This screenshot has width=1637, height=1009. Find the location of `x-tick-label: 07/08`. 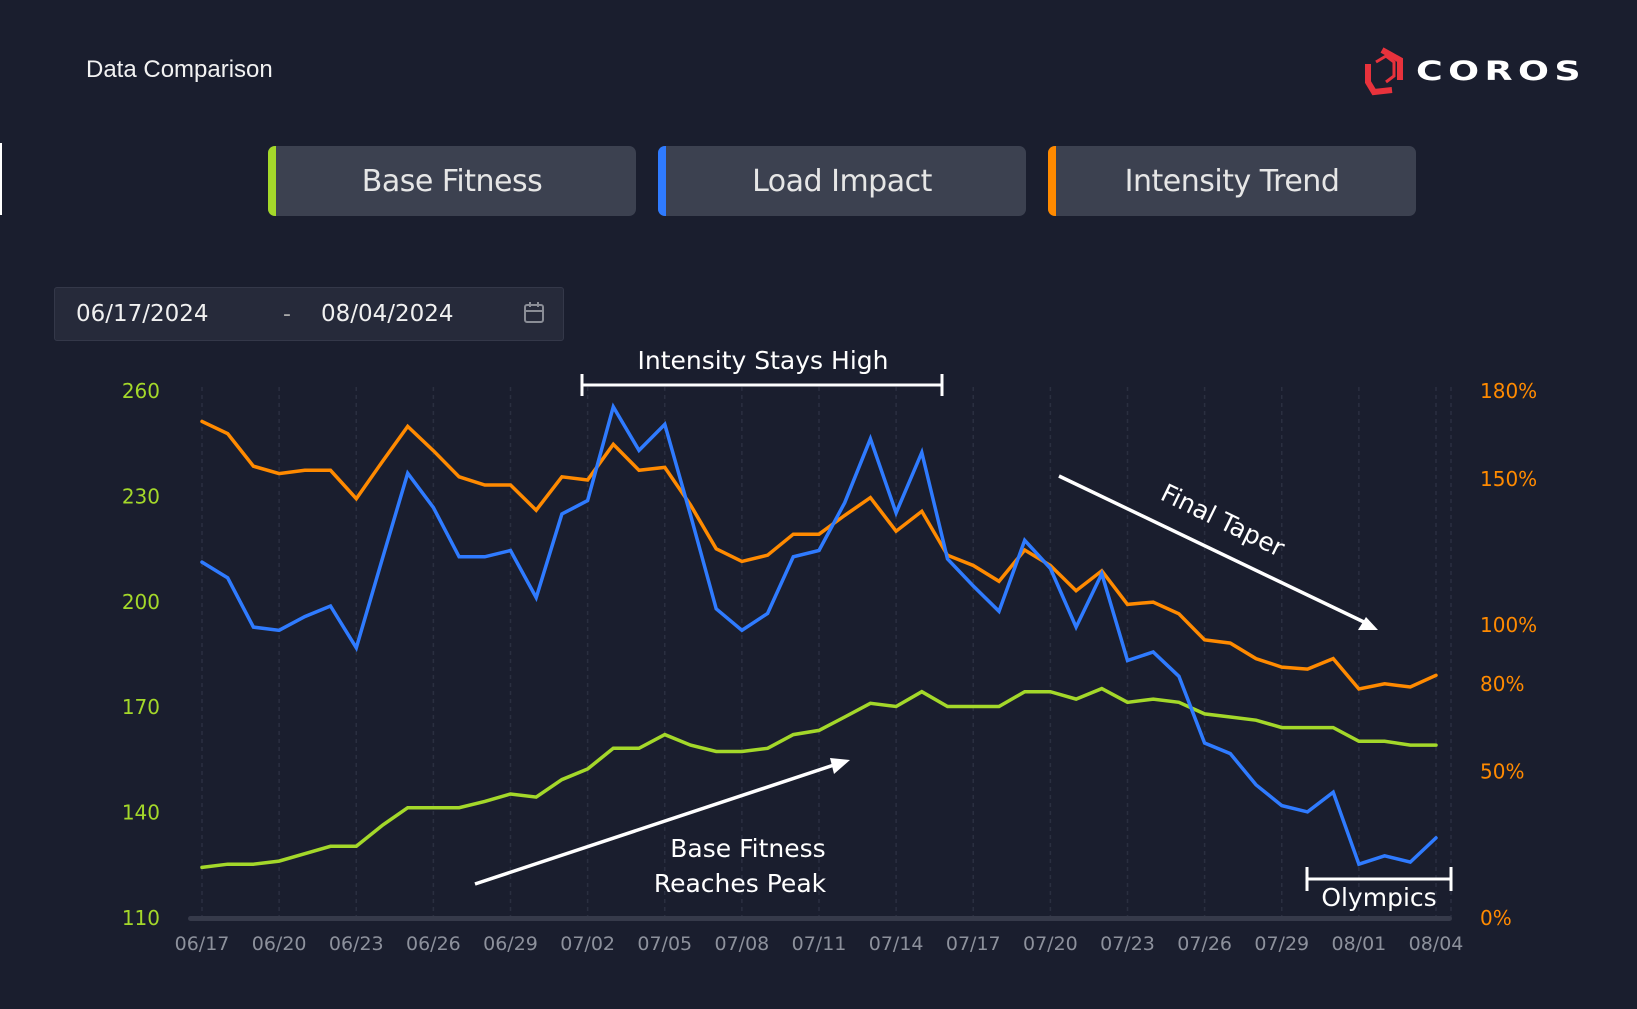

x-tick-label: 07/08 is located at coordinates (741, 944).